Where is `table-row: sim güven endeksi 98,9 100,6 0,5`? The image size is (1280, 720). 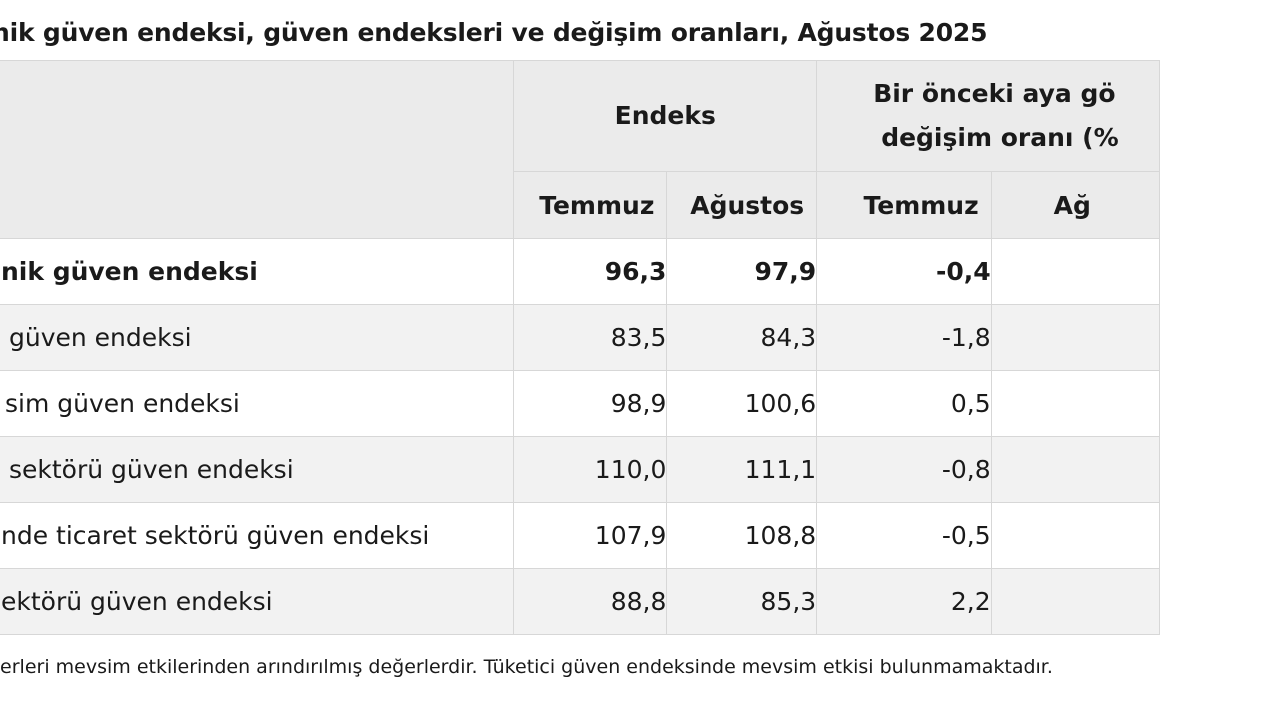
table-row: sim güven endeksi 98,9 100,6 0,5 is located at coordinates (580, 403).